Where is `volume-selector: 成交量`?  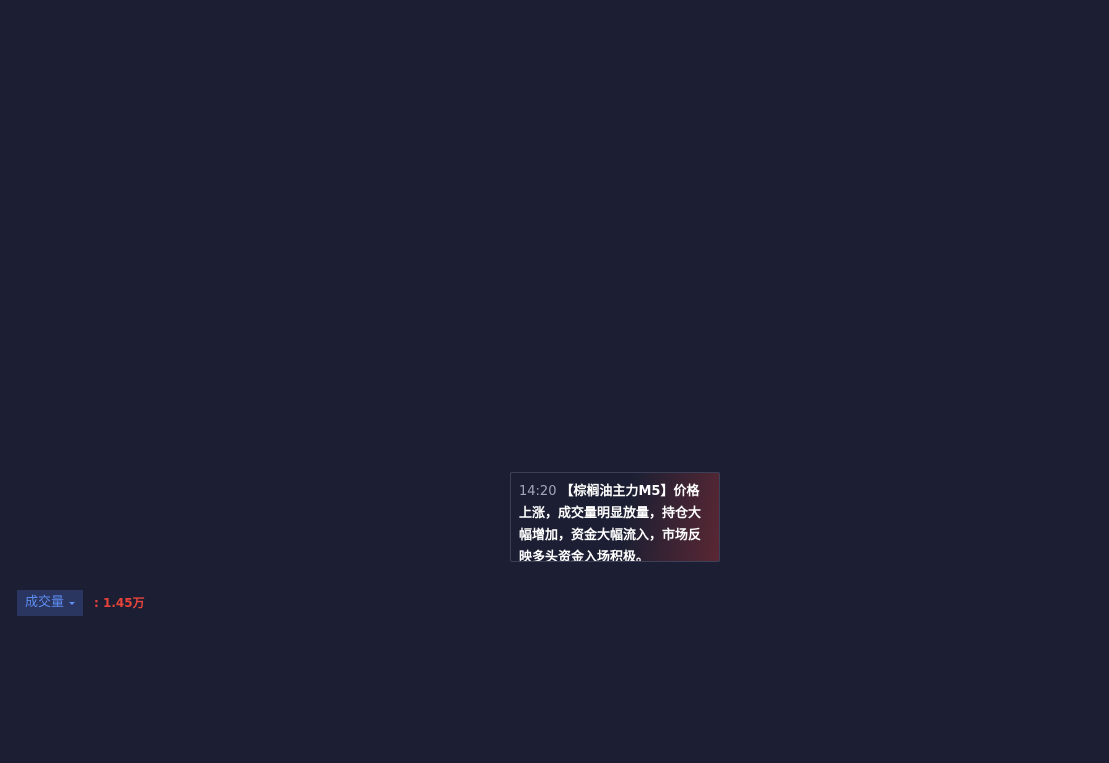 volume-selector: 成交量 is located at coordinates (50, 603).